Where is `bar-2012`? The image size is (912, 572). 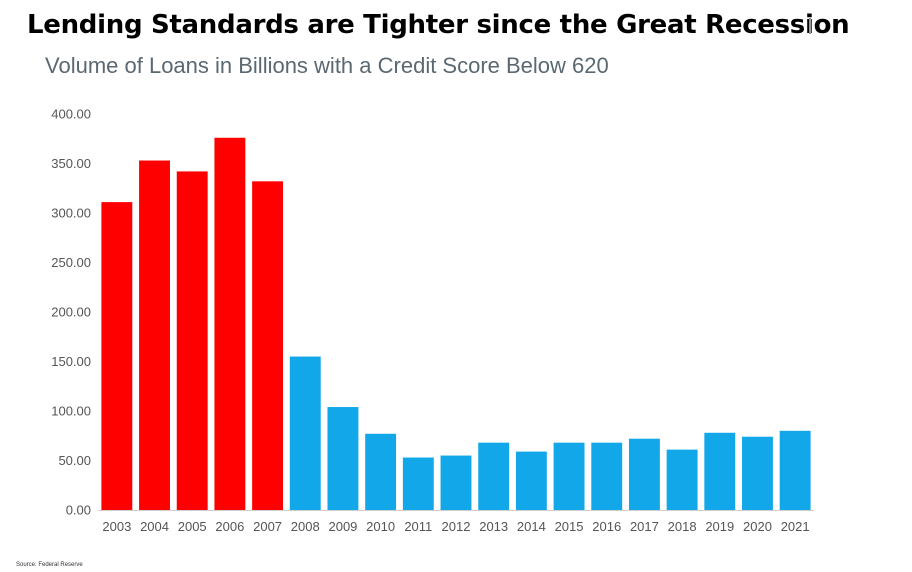 bar-2012 is located at coordinates (456, 482).